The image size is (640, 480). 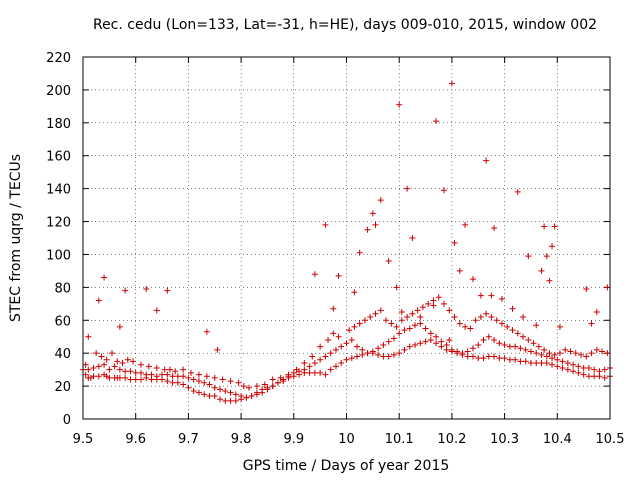 What do you see at coordinates (58, 223) in the screenshot?
I see `y-tick-label: 120` at bounding box center [58, 223].